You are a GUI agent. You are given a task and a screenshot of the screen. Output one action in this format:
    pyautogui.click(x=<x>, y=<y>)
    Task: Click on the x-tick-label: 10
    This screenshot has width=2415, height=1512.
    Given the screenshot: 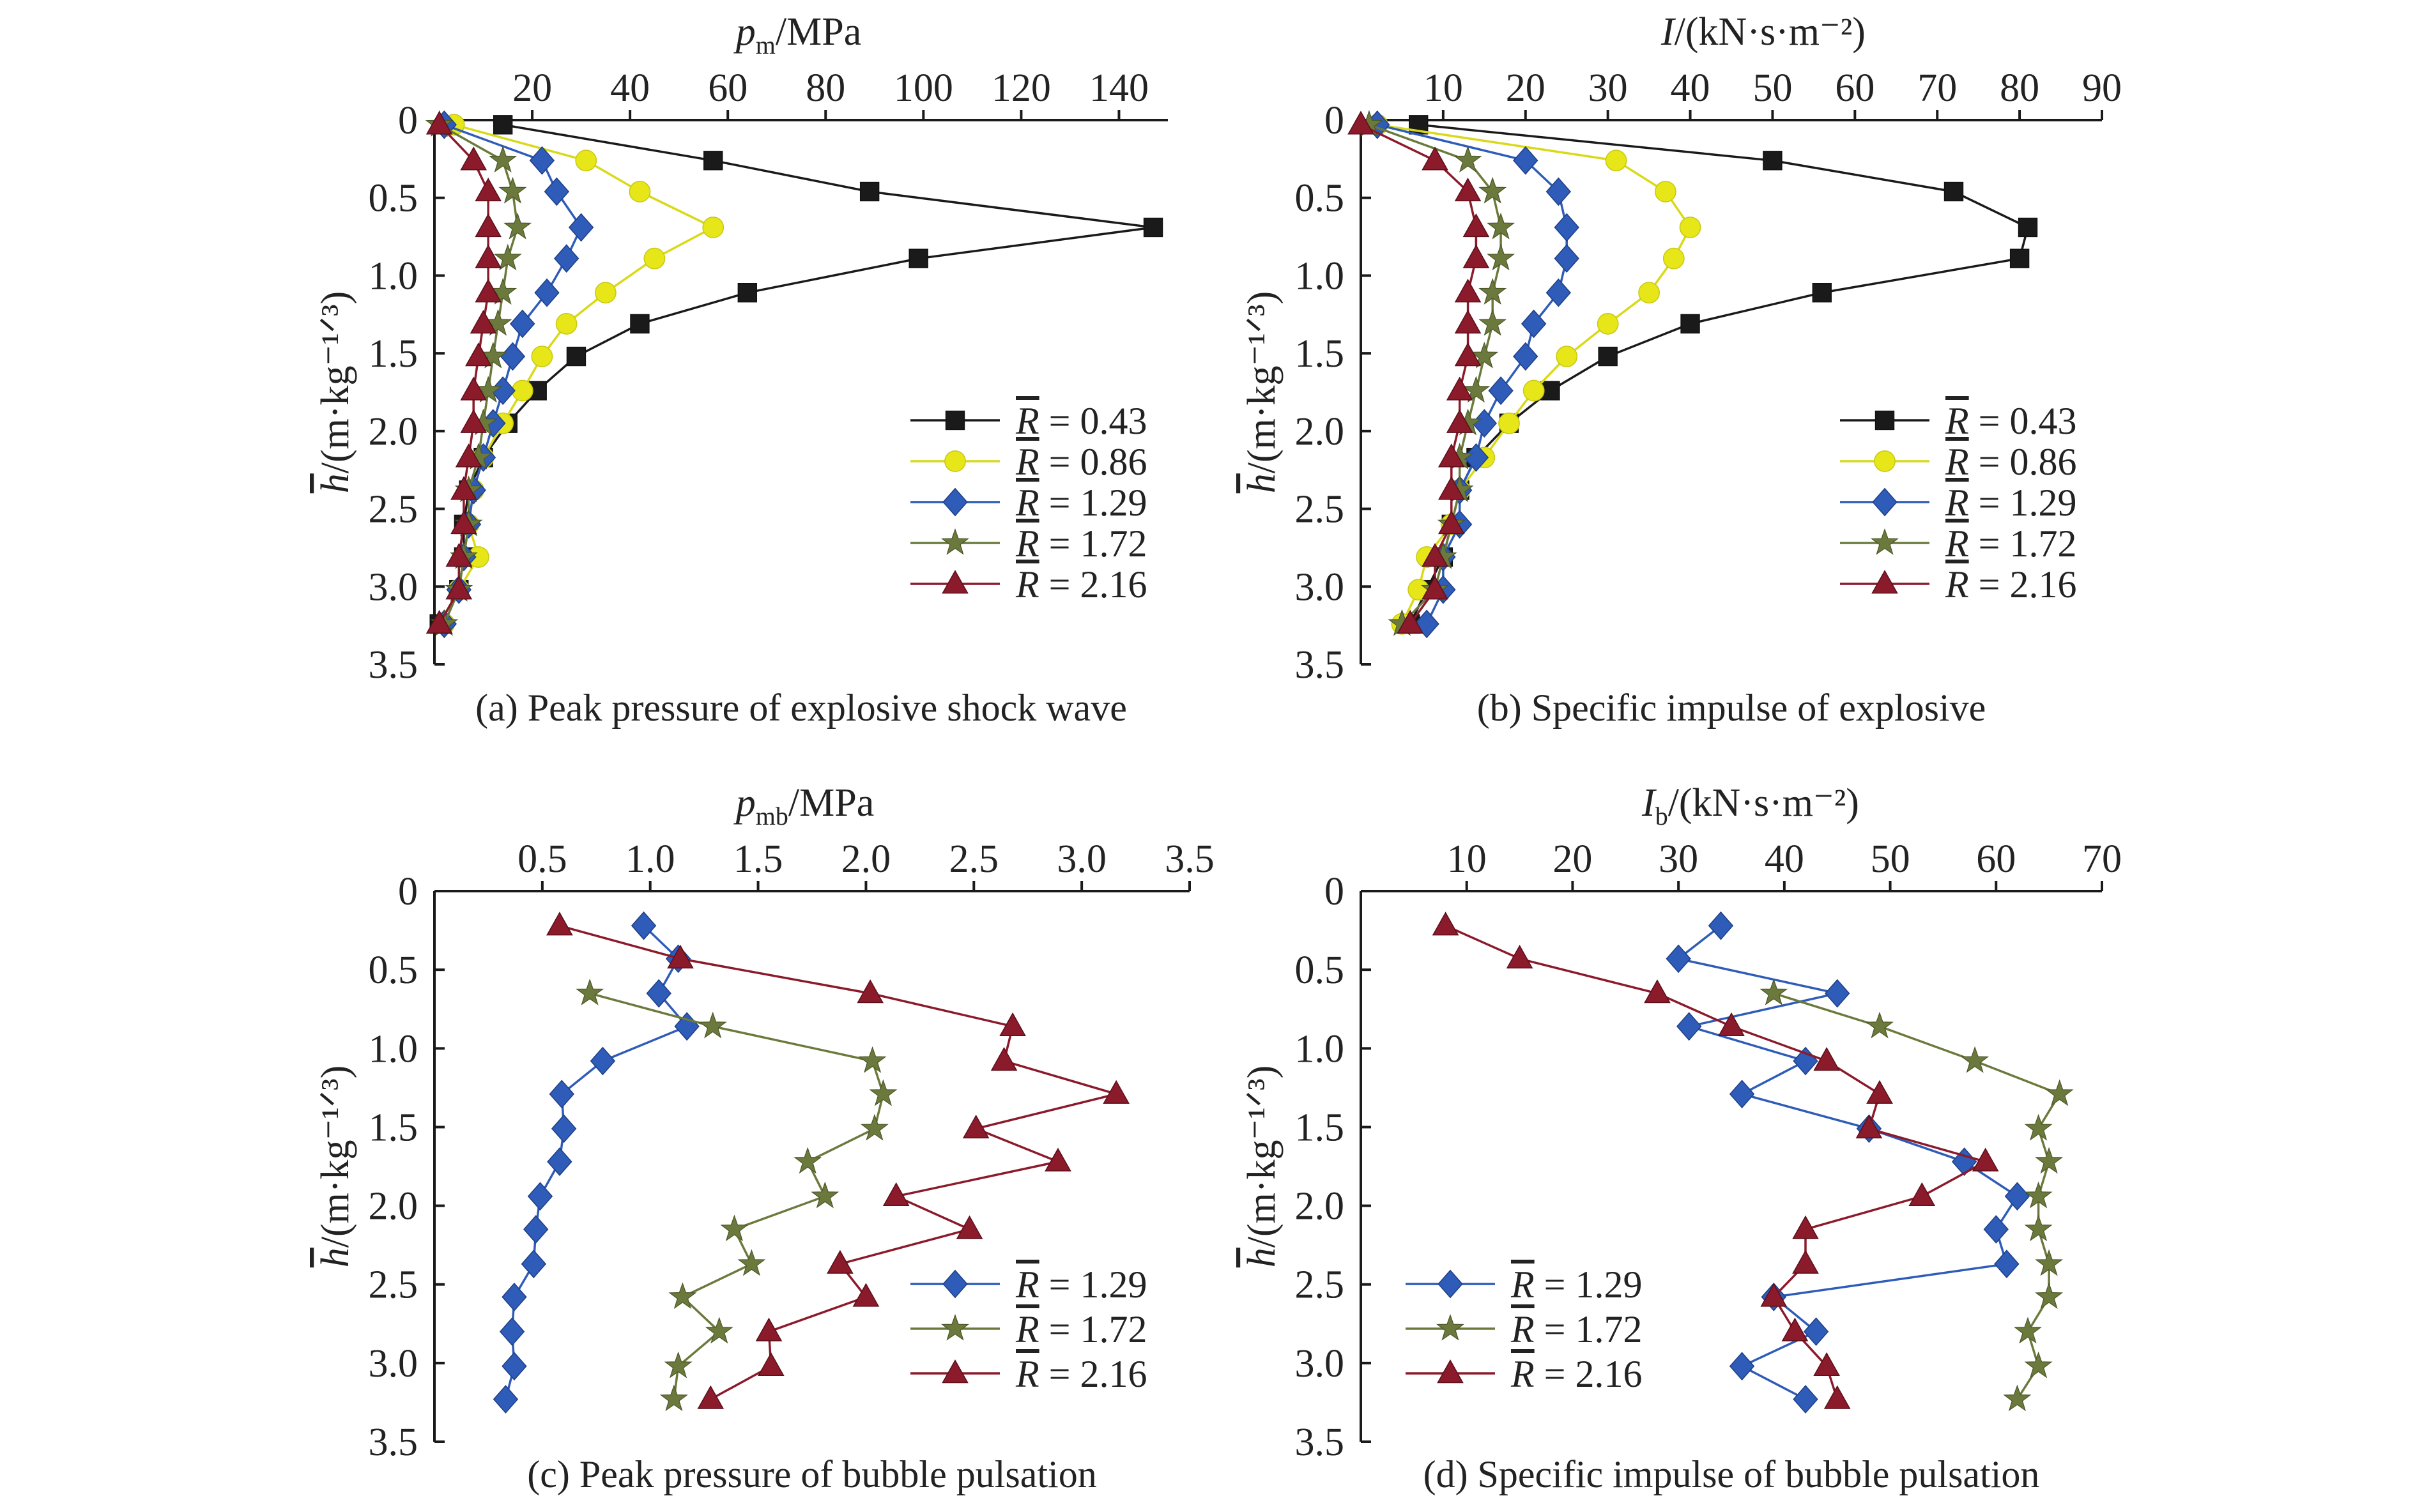 What is the action you would take?
    pyautogui.click(x=1467, y=859)
    